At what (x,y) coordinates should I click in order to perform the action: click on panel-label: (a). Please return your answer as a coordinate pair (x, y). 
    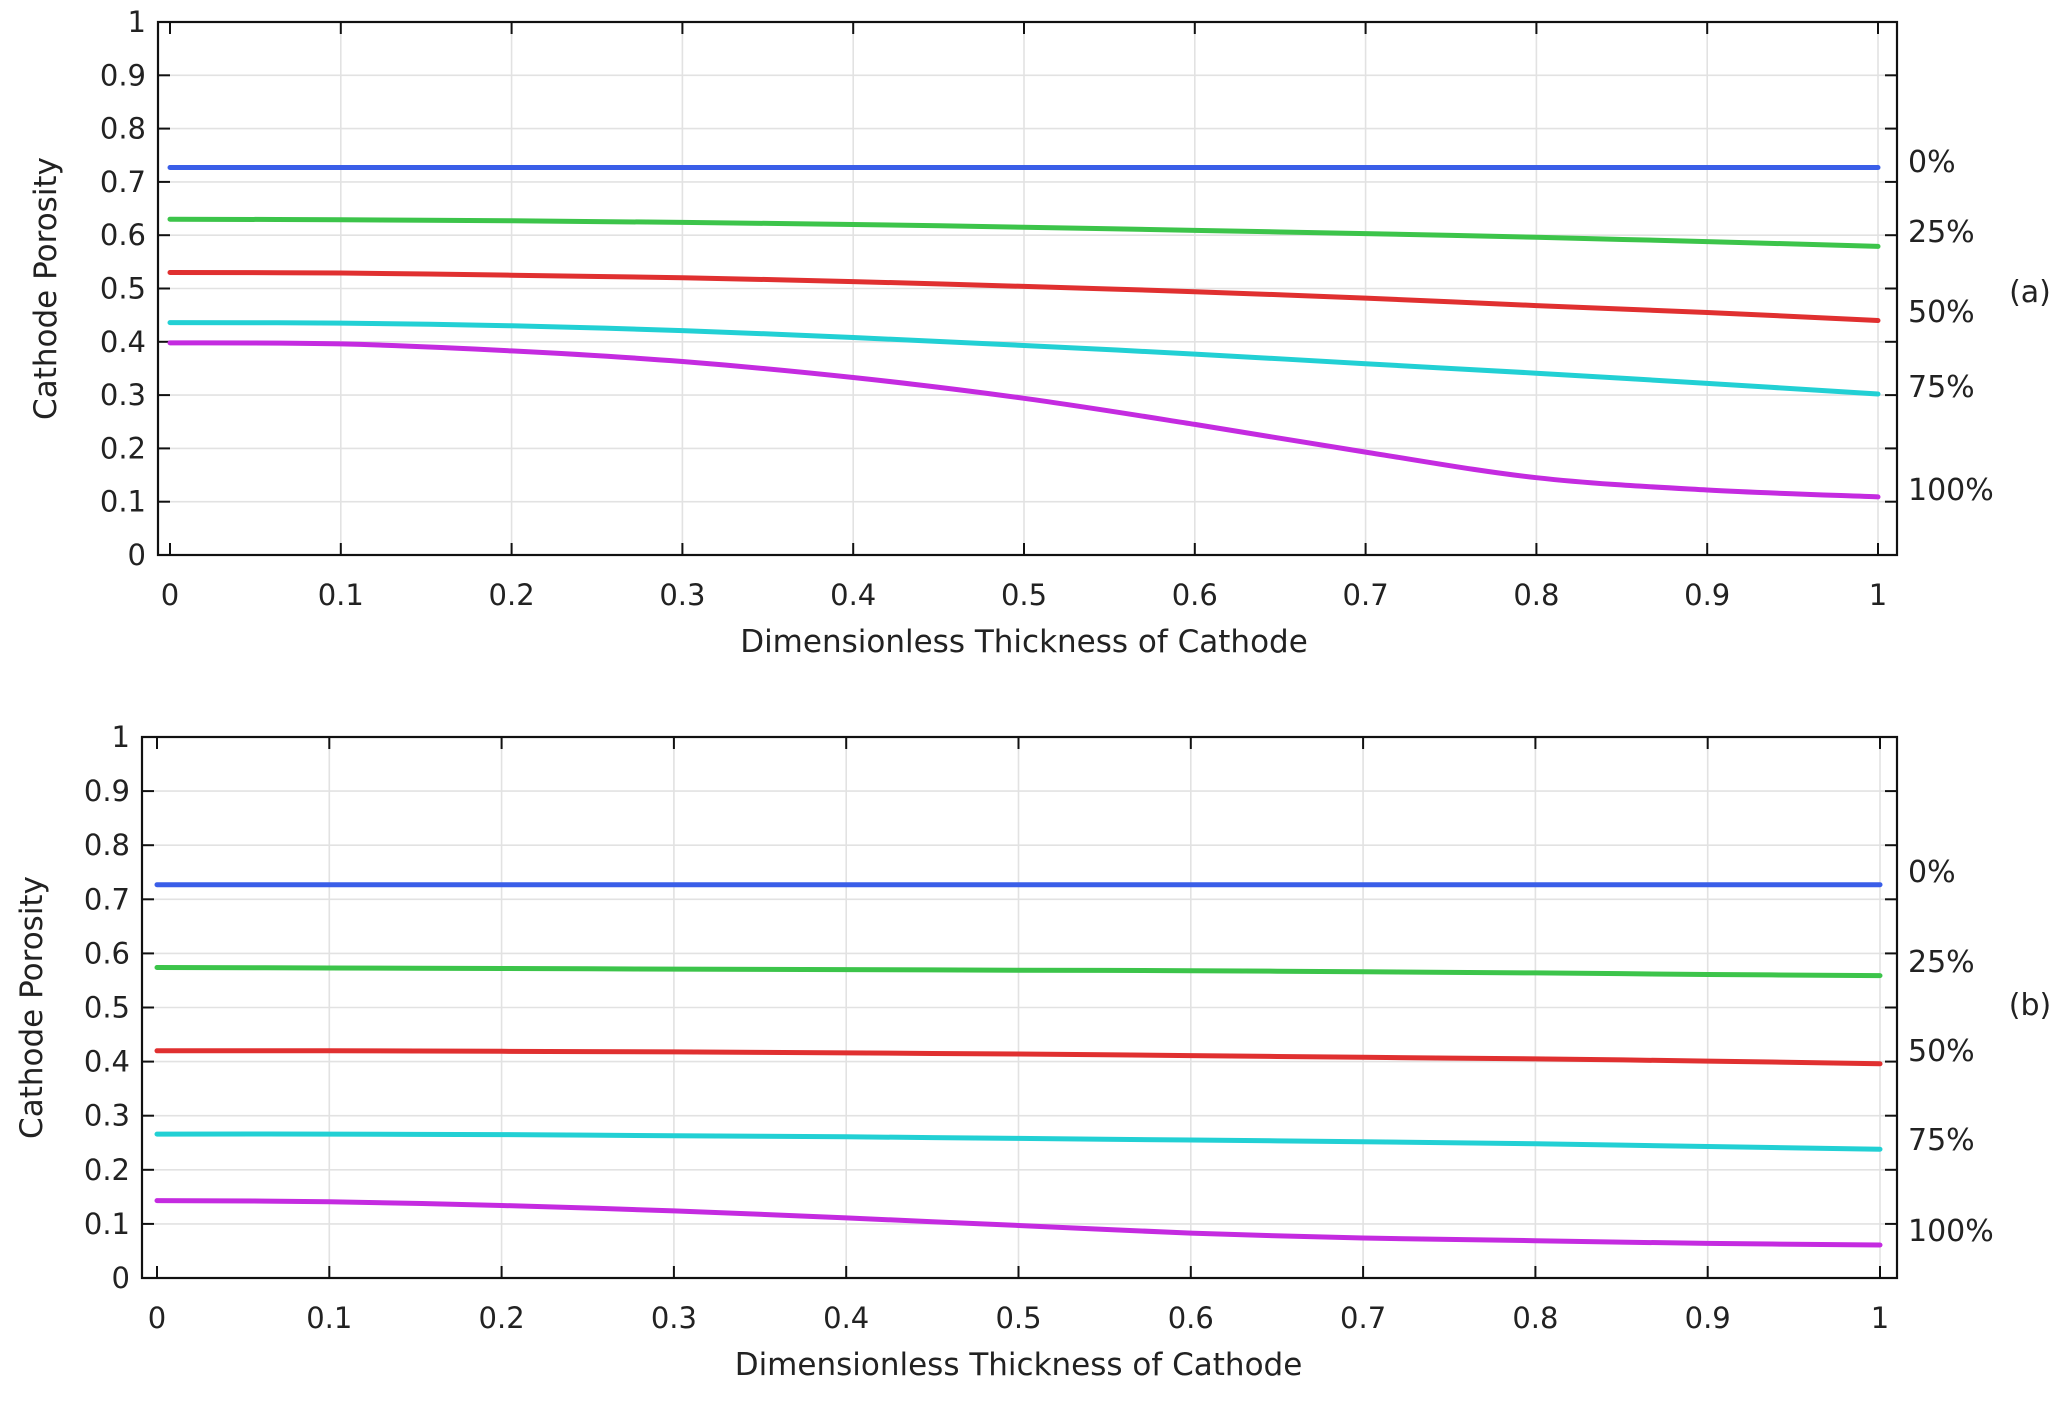
    Looking at the image, I should click on (2030, 292).